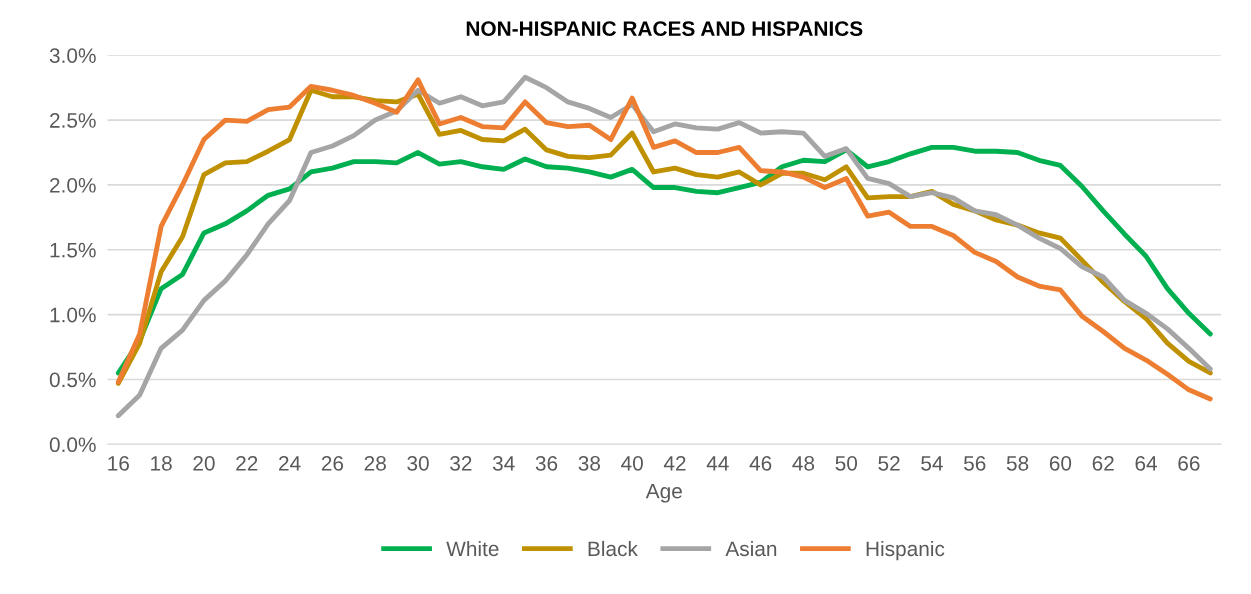 The width and height of the screenshot is (1251, 594). I want to click on x-tick-label: 42, so click(674, 463).